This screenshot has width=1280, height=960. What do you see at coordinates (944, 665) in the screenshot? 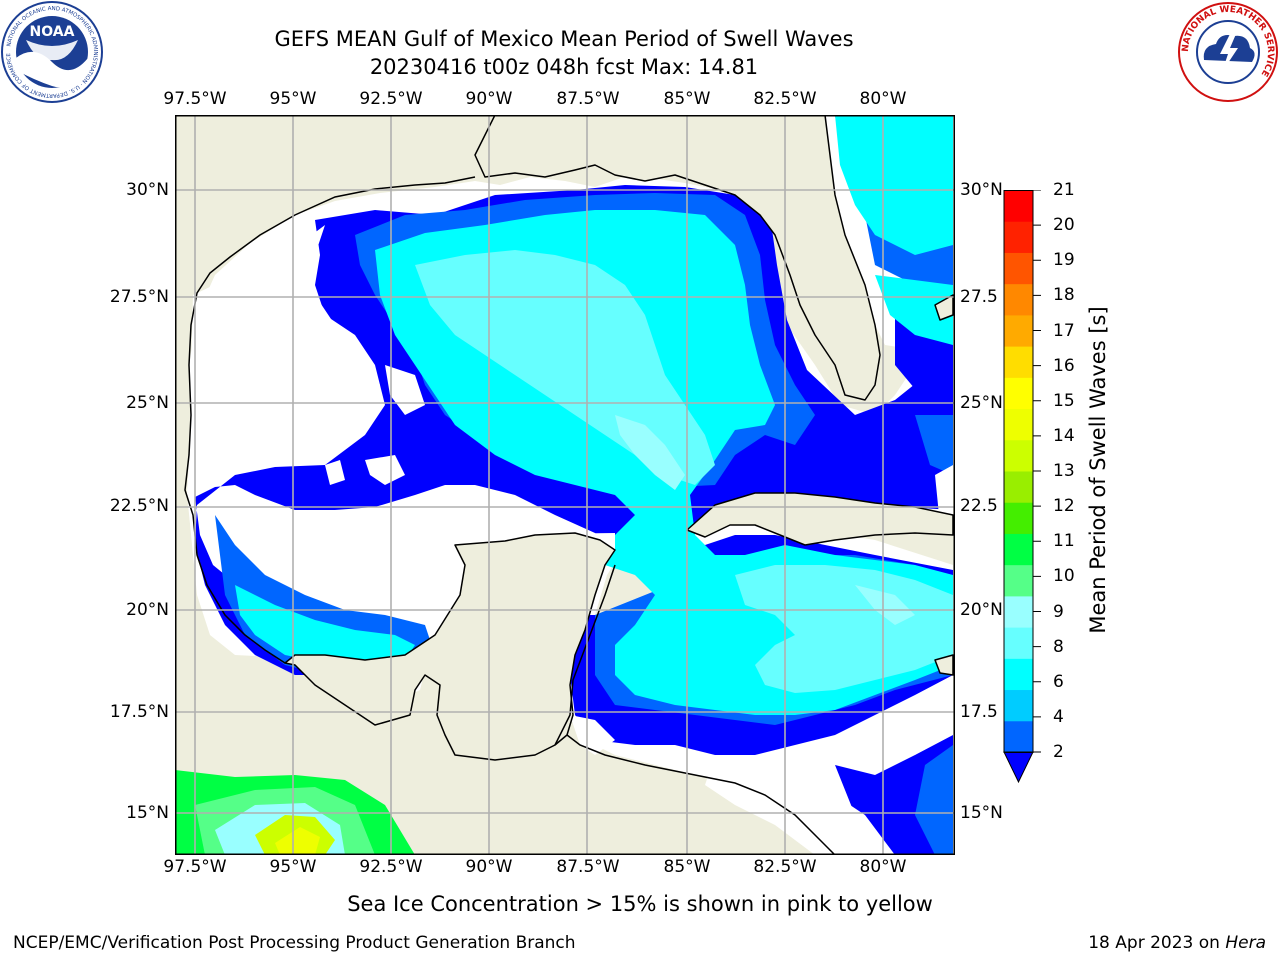
I see `jamaica-land` at bounding box center [944, 665].